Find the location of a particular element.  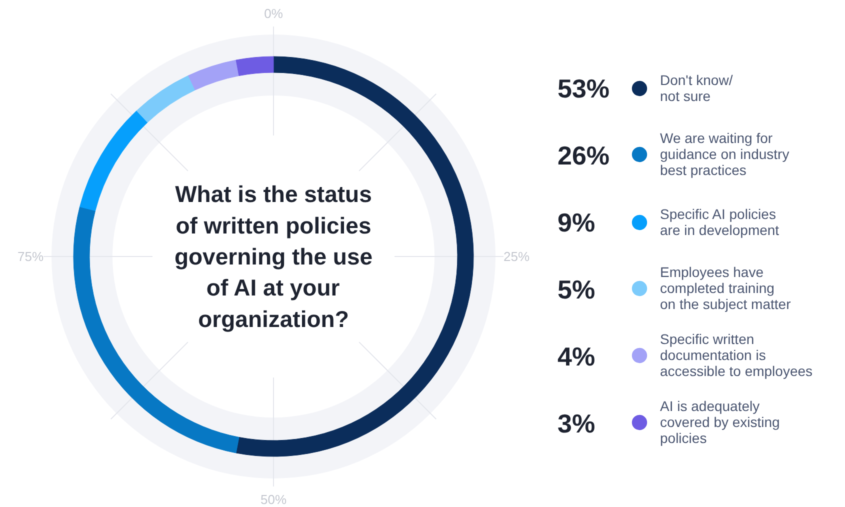

legend-label: Don't know/ not sure is located at coordinates (696, 88).